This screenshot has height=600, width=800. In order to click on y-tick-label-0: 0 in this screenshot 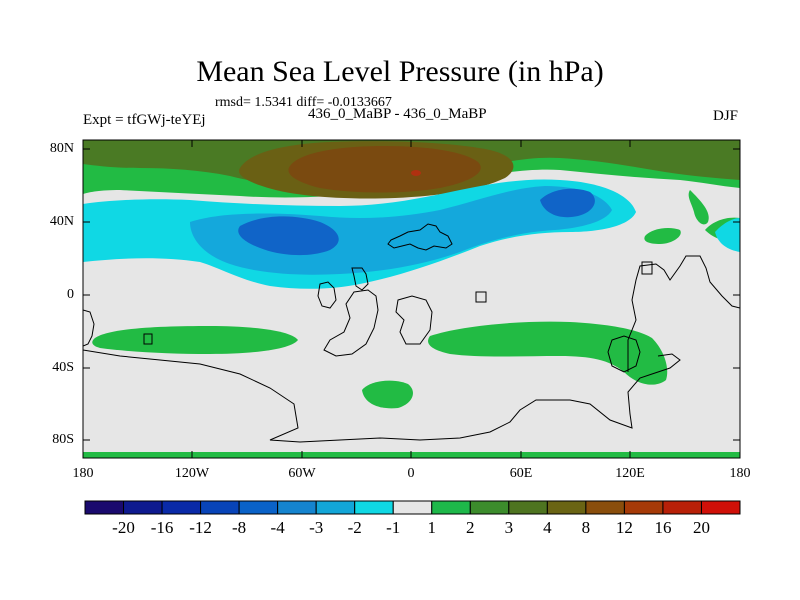, I will do `click(70, 294)`.